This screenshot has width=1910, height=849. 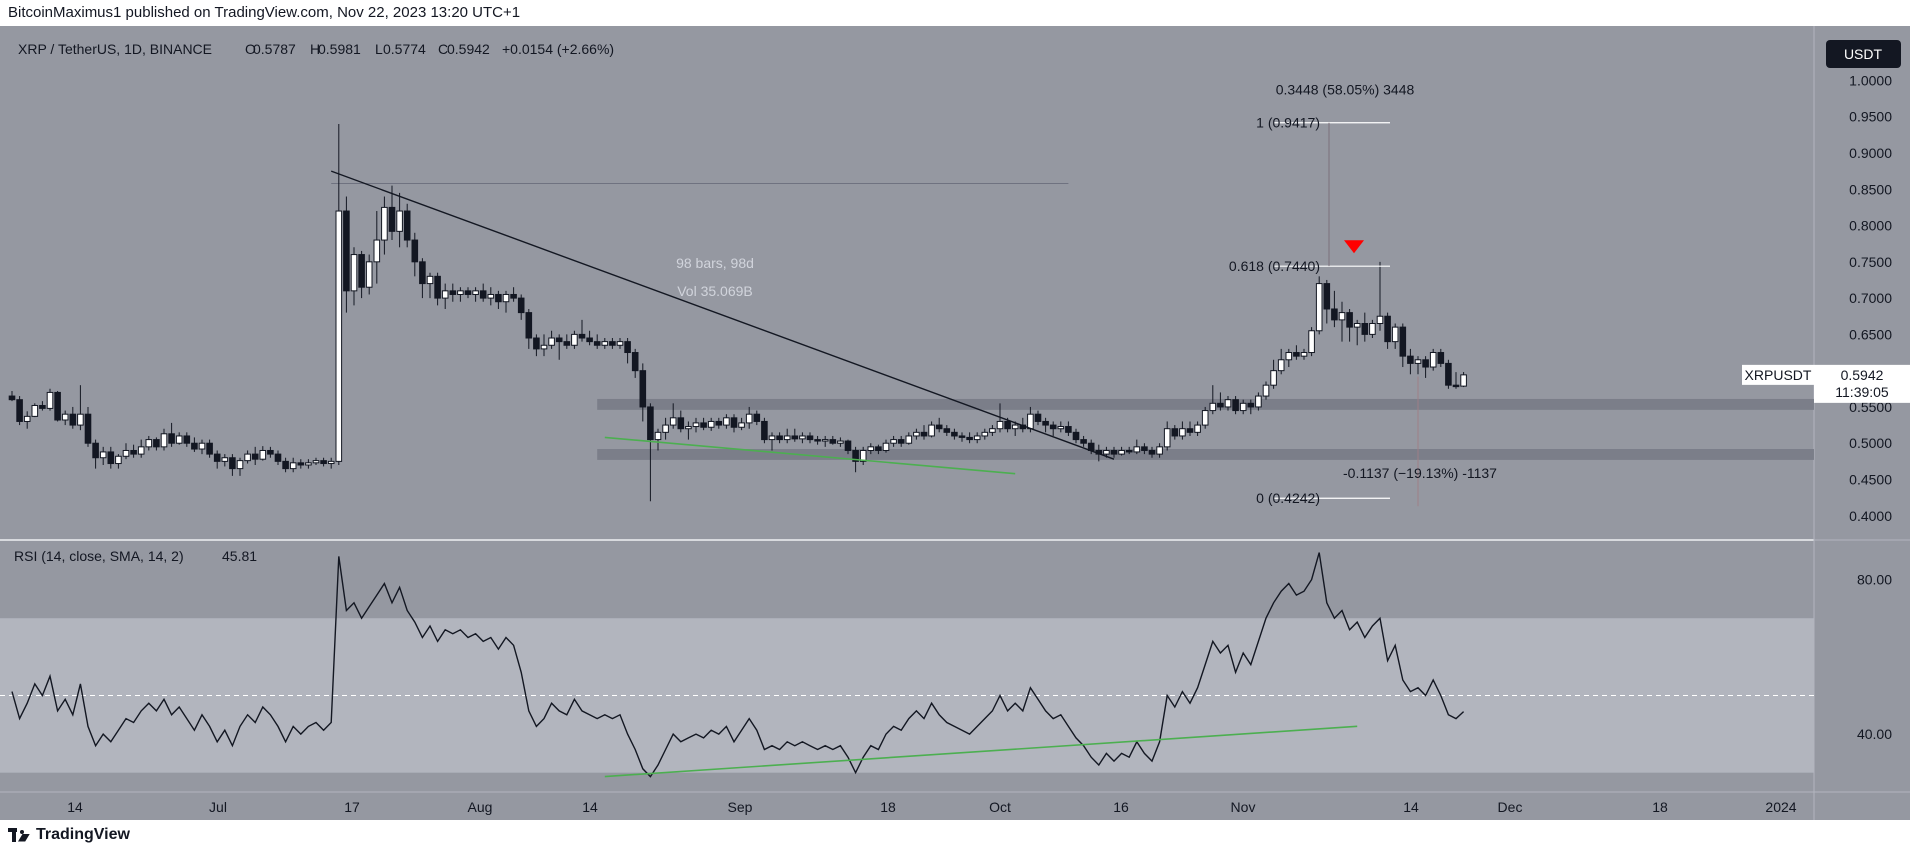 What do you see at coordinates (1862, 375) in the screenshot?
I see `last-price-label: 0.5942` at bounding box center [1862, 375].